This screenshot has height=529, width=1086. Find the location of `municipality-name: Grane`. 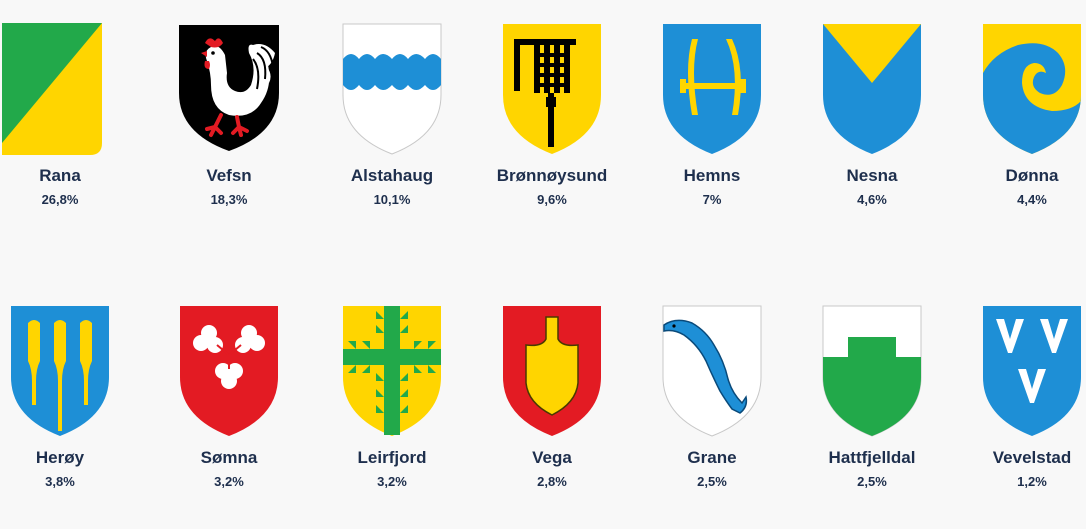

municipality-name: Grane is located at coordinates (712, 457).